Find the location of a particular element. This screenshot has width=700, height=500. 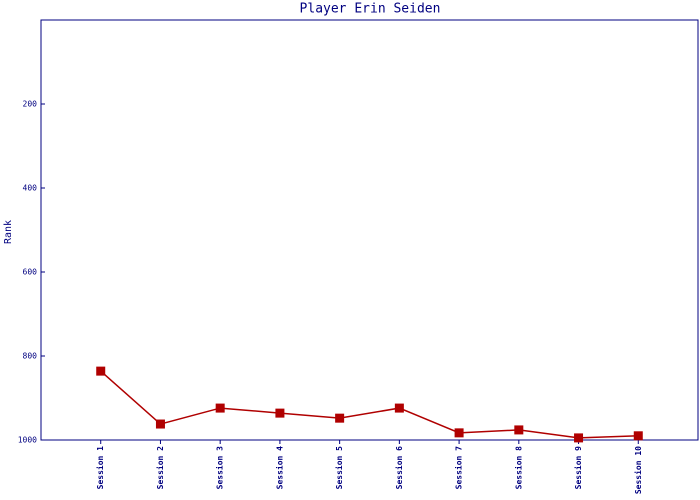

x-tick-label: Session 8 is located at coordinates (518, 468).